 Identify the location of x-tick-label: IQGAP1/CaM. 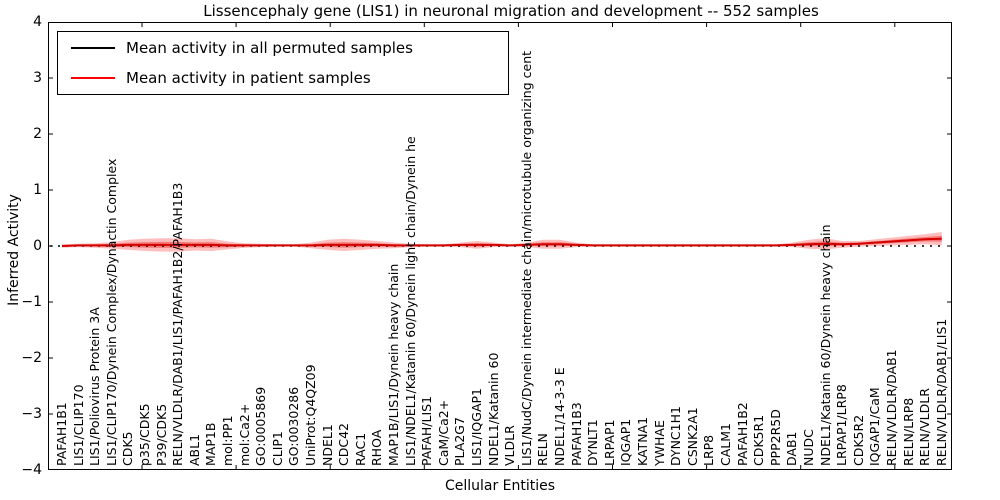
(875, 426).